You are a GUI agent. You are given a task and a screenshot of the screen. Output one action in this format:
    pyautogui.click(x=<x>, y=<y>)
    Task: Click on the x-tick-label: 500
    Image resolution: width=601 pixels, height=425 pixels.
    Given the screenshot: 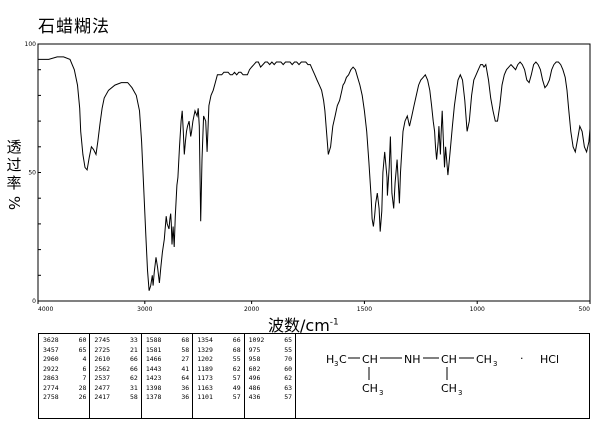 What is the action you would take?
    pyautogui.click(x=585, y=309)
    